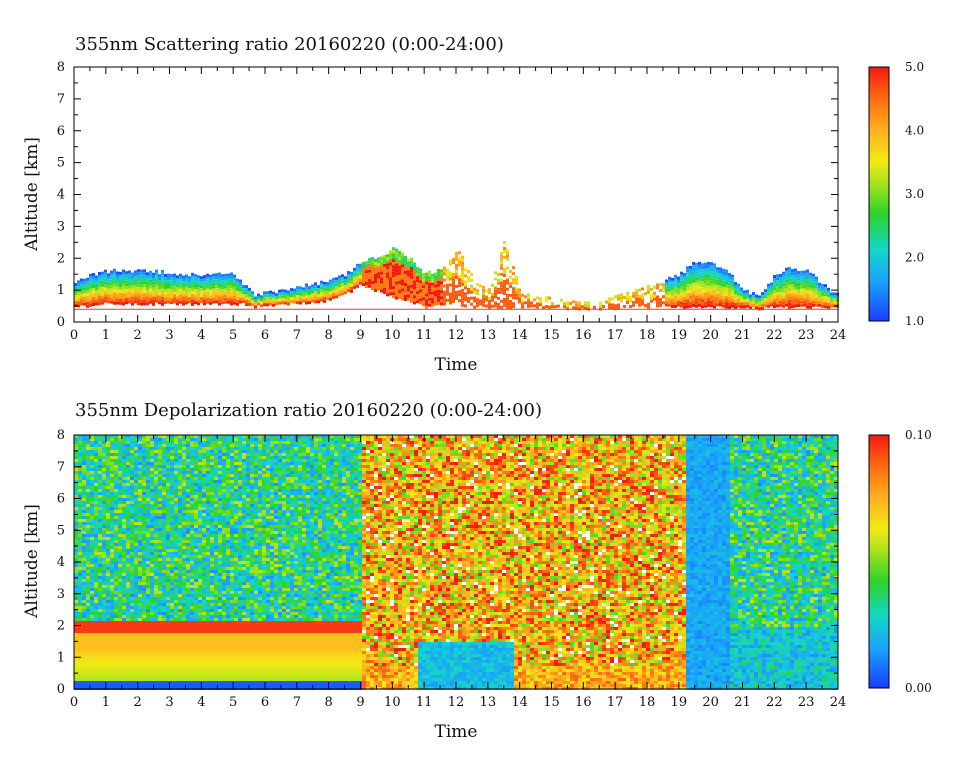 The width and height of the screenshot is (960, 770). I want to click on x-tick-label: 13, so click(488, 335).